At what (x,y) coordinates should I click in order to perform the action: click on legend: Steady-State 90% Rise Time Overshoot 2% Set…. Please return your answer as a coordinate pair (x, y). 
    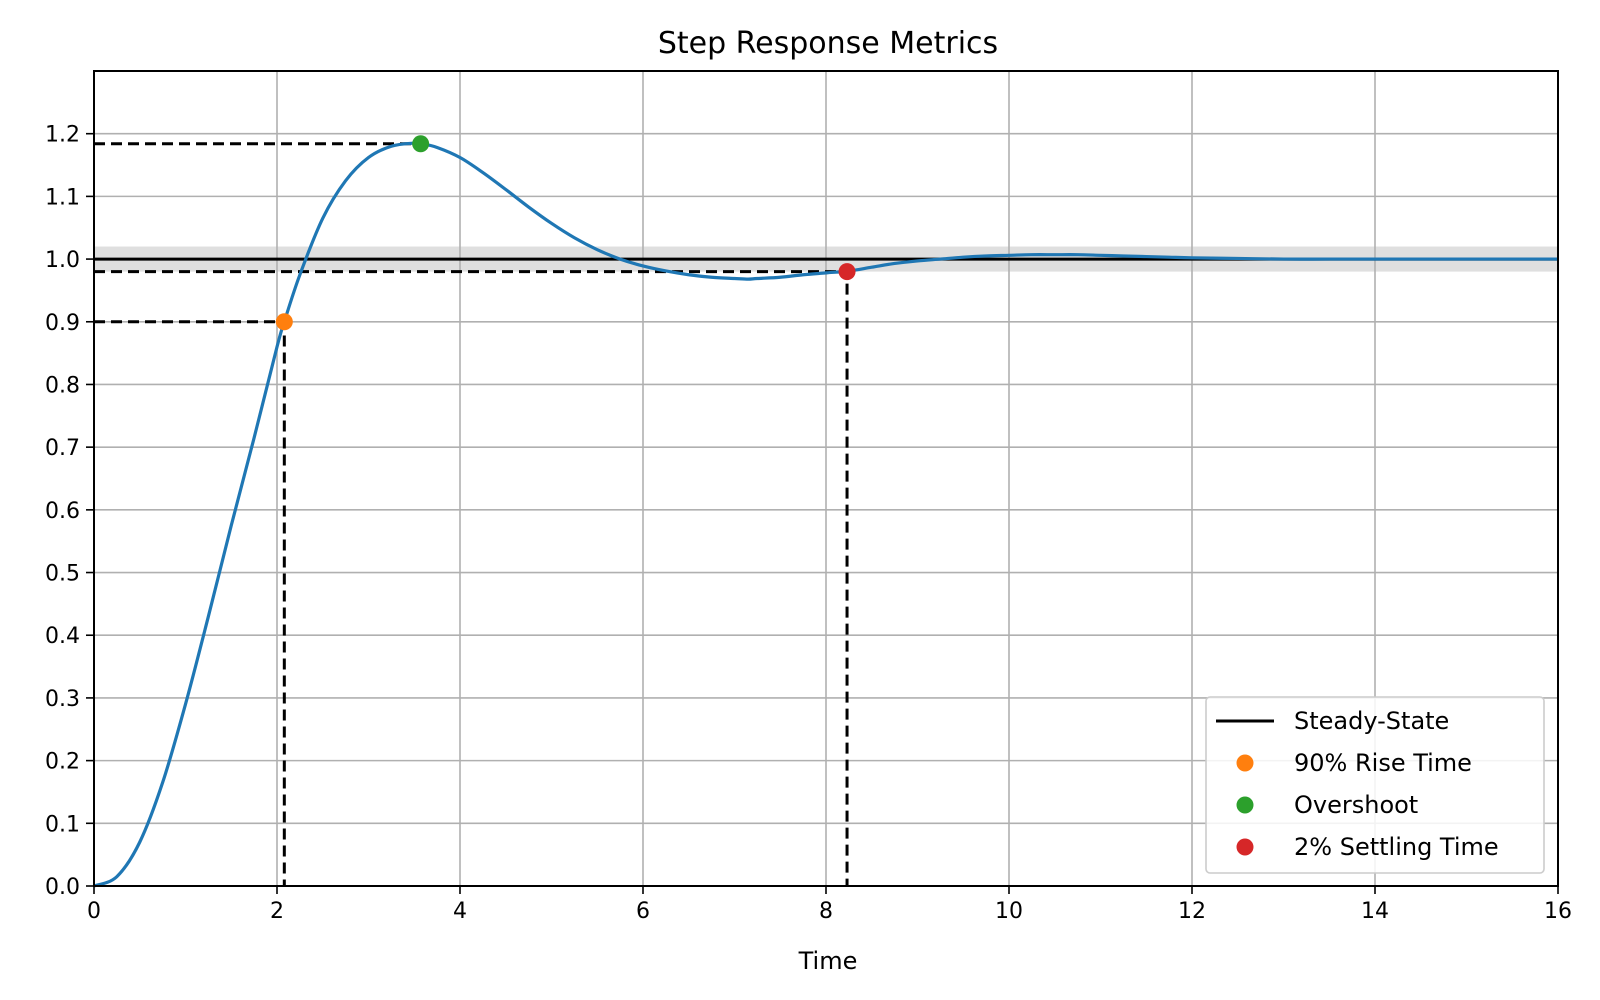
    Looking at the image, I should click on (1375, 785).